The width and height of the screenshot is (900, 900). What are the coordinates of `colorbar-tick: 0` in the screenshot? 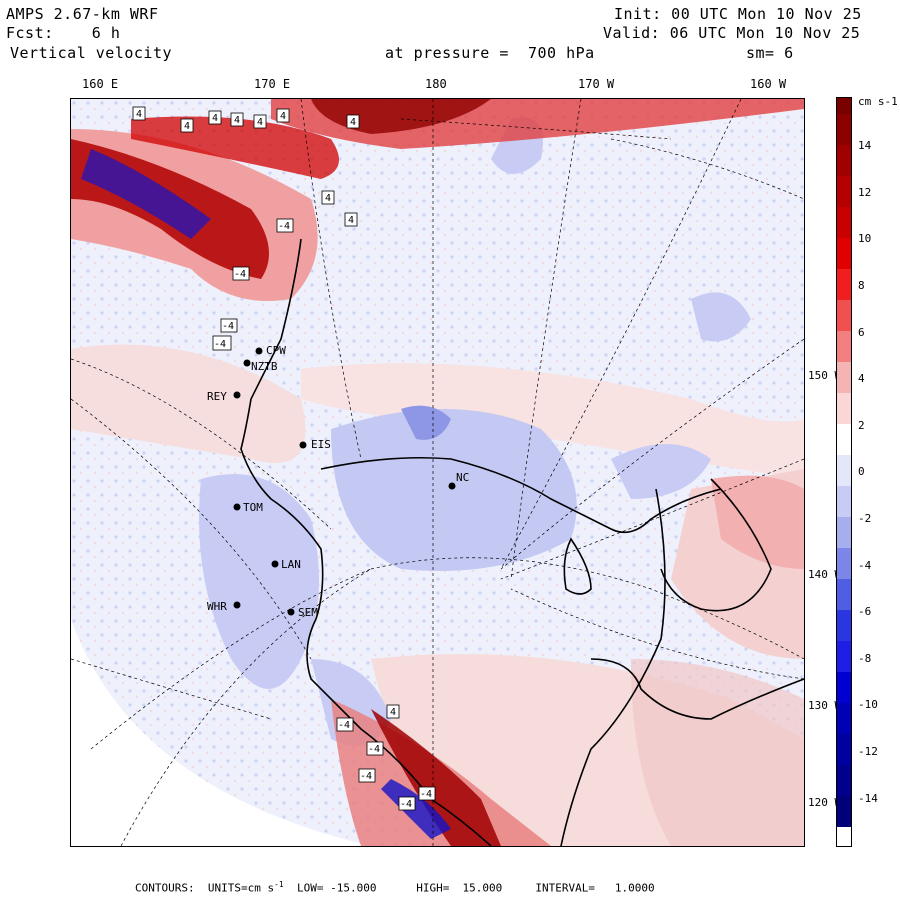 It's located at (861, 471).